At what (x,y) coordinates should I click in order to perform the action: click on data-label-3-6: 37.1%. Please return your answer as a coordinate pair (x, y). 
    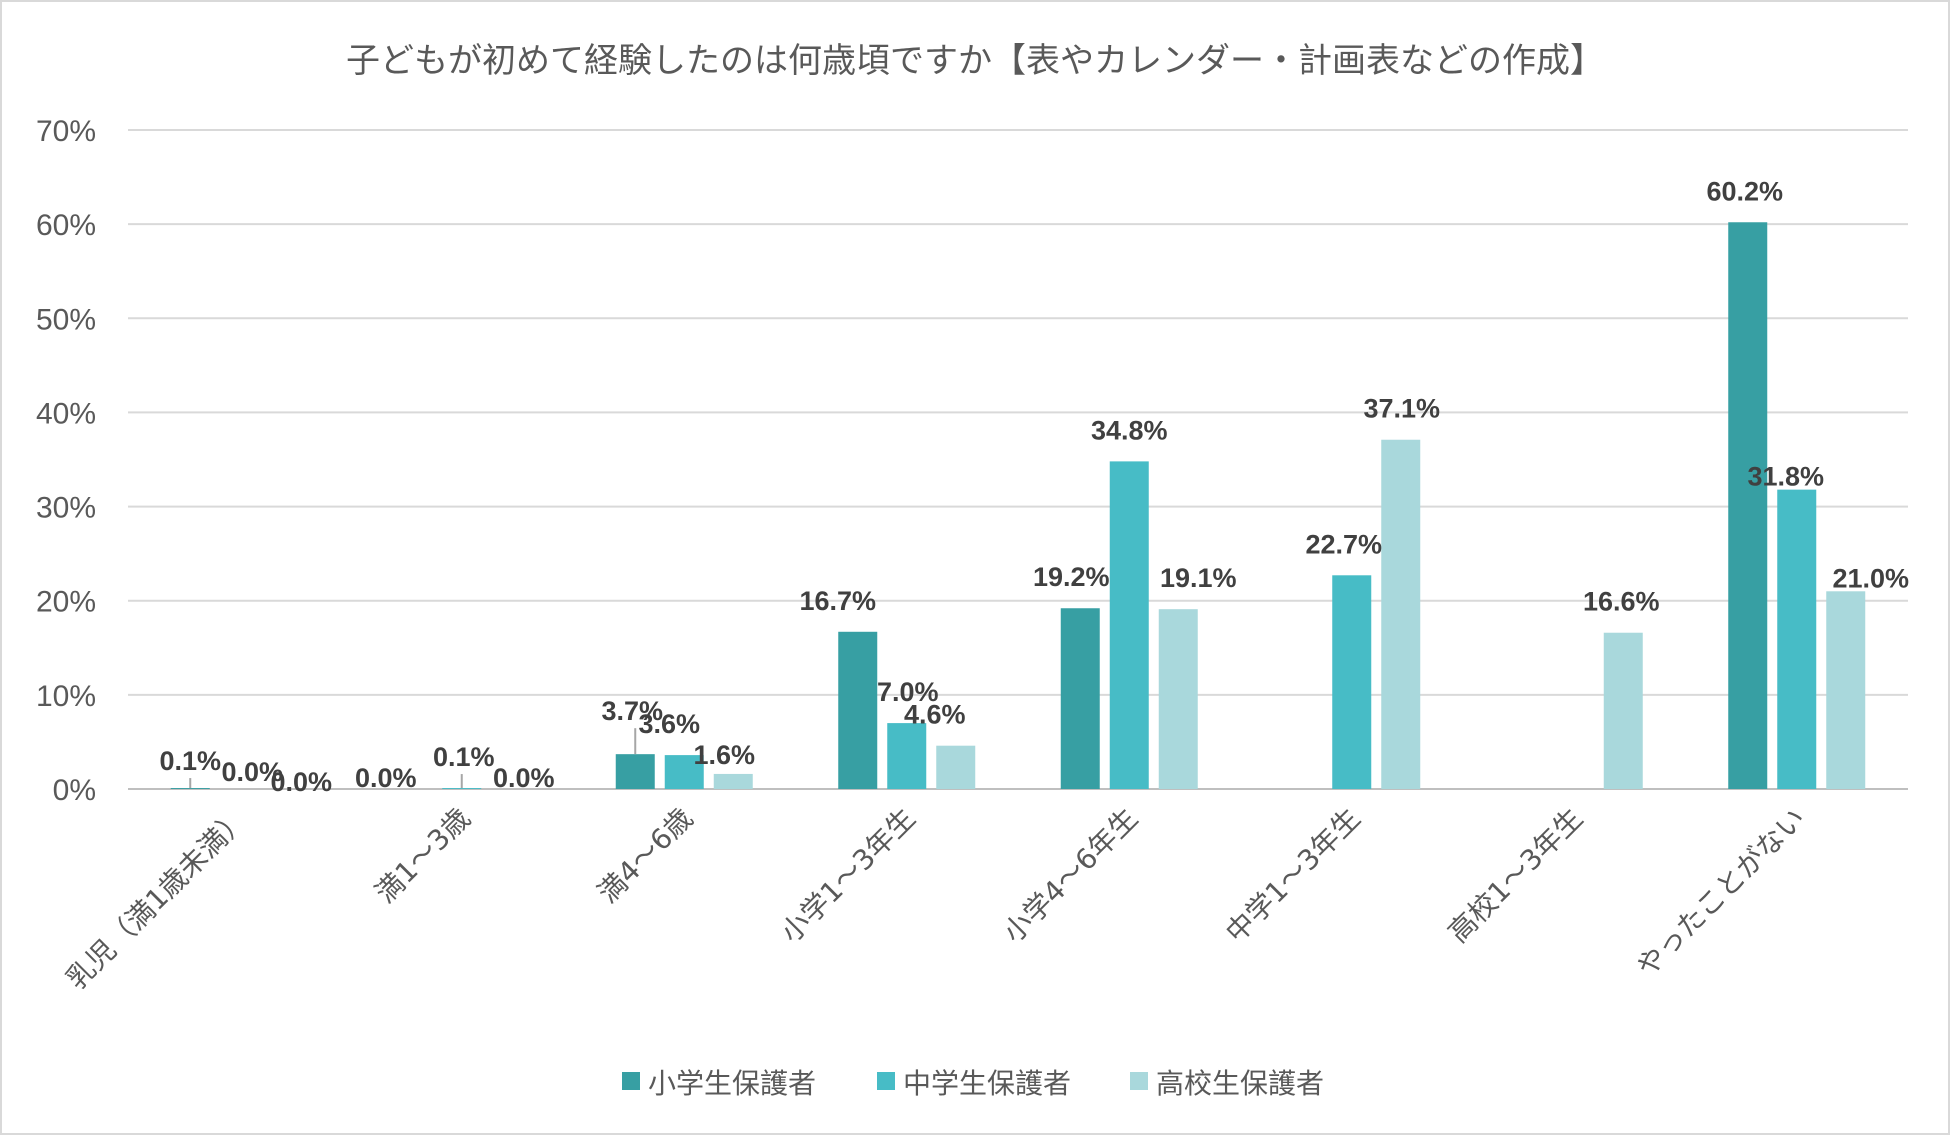
    Looking at the image, I should click on (1401, 409).